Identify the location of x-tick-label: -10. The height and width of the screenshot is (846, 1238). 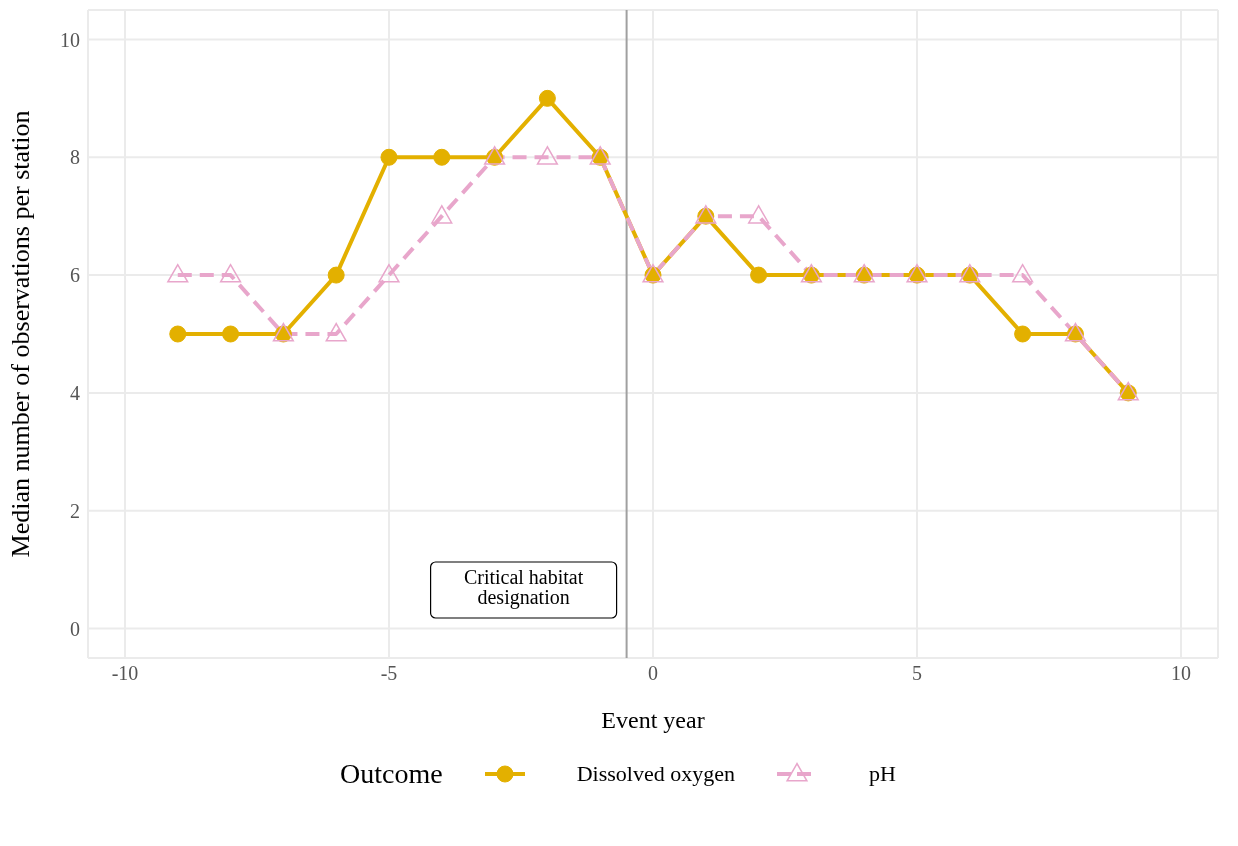
(125, 673).